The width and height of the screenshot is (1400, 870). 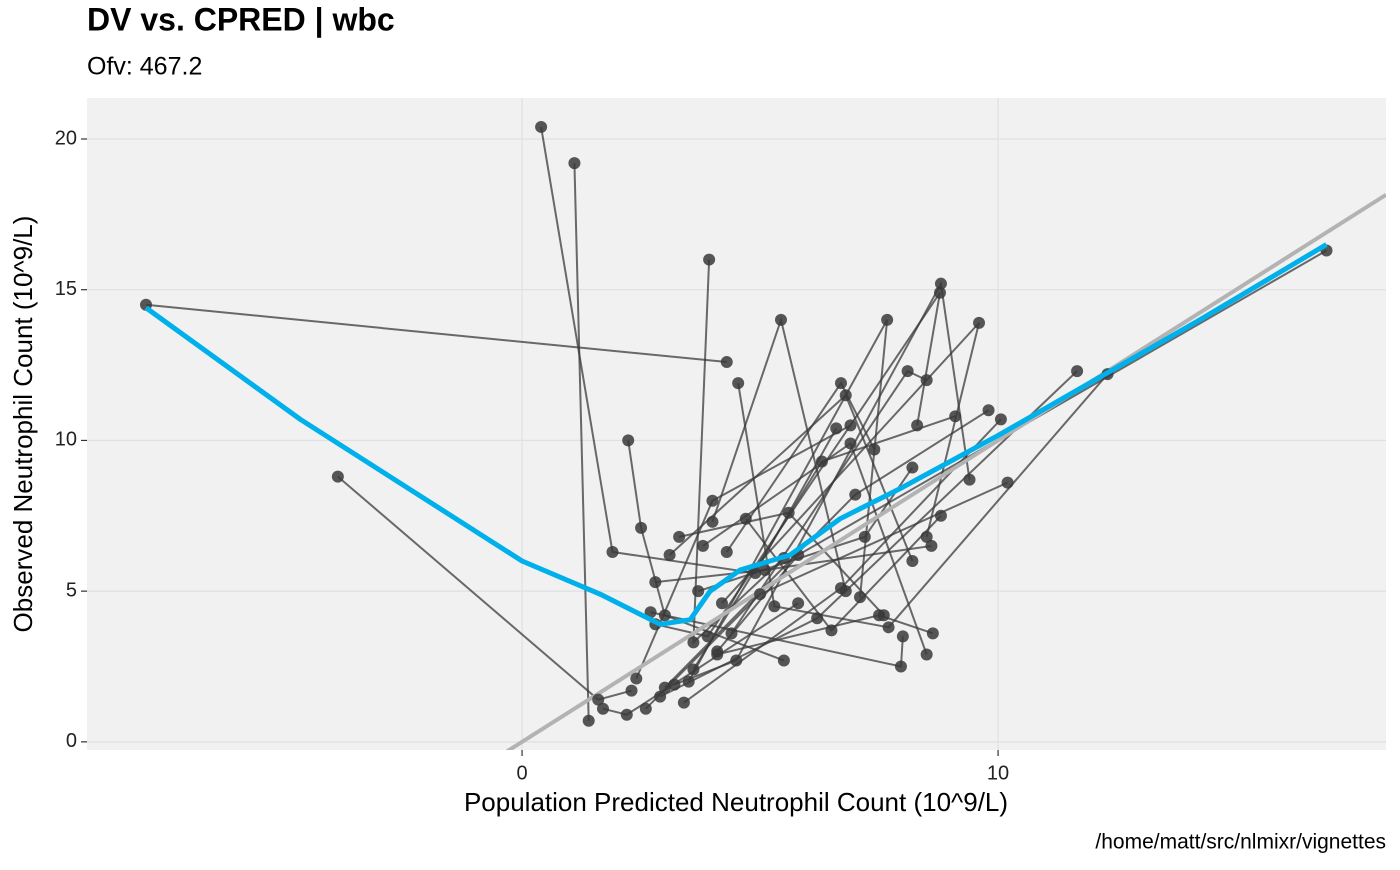 What do you see at coordinates (71, 741) in the screenshot?
I see `y-tick-label: 0` at bounding box center [71, 741].